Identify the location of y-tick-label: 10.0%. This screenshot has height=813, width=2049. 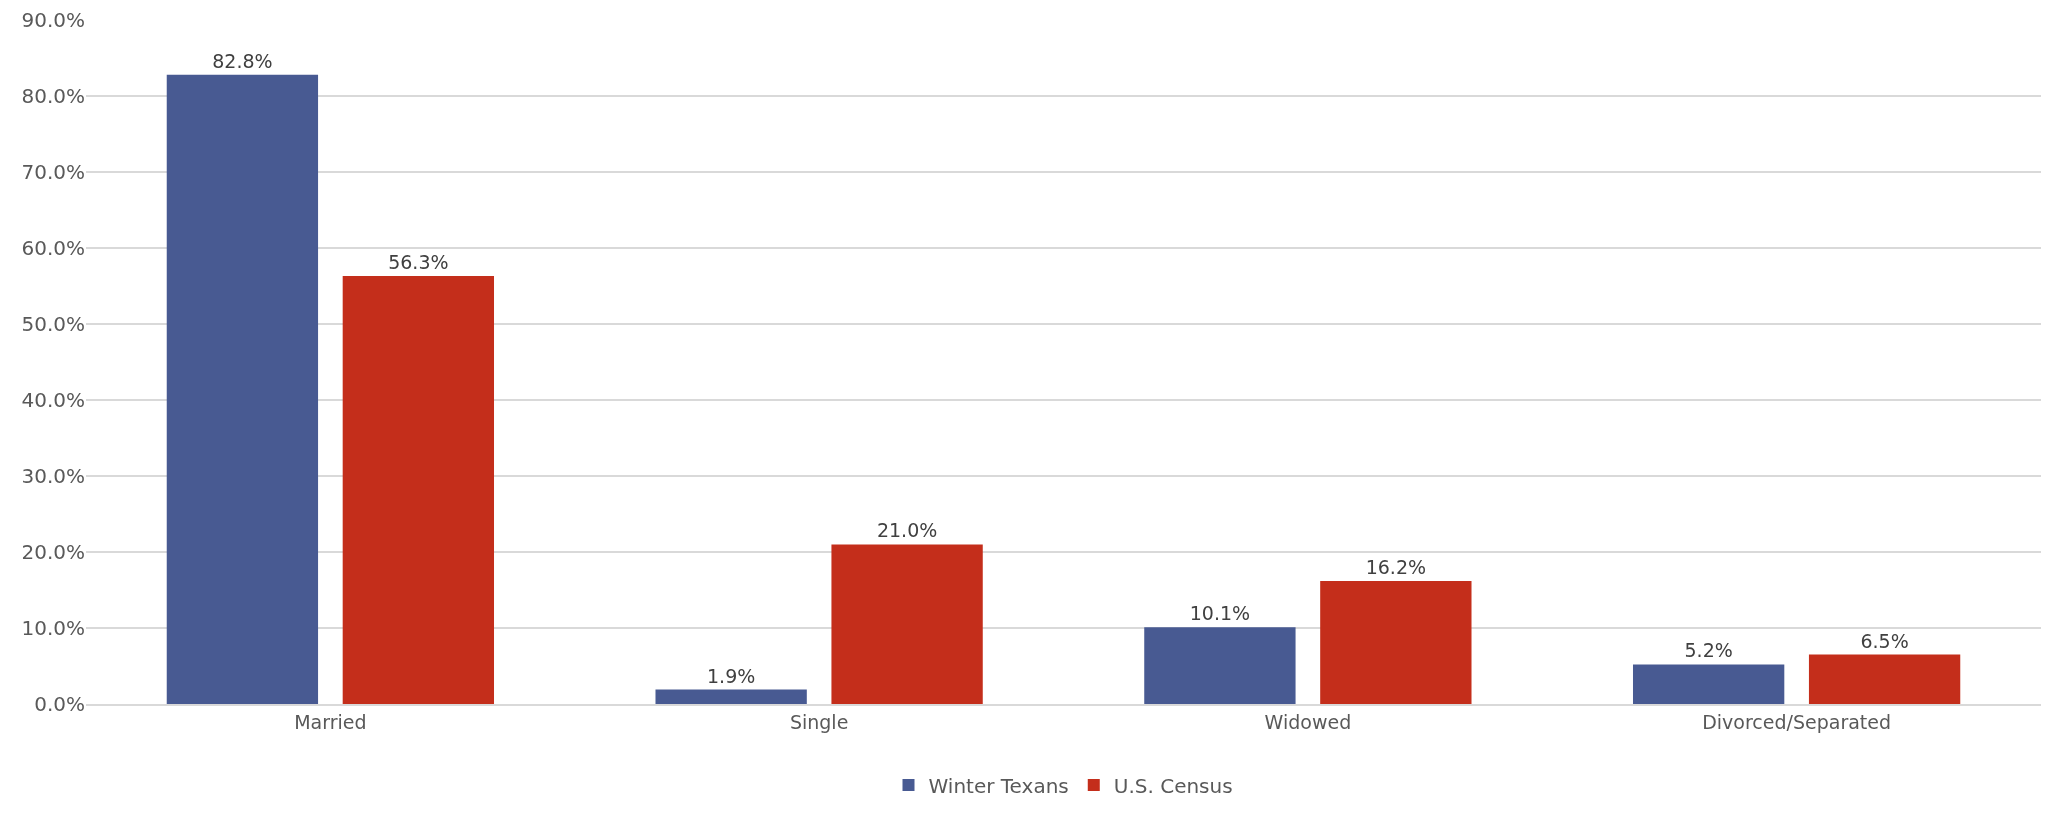
(53, 628).